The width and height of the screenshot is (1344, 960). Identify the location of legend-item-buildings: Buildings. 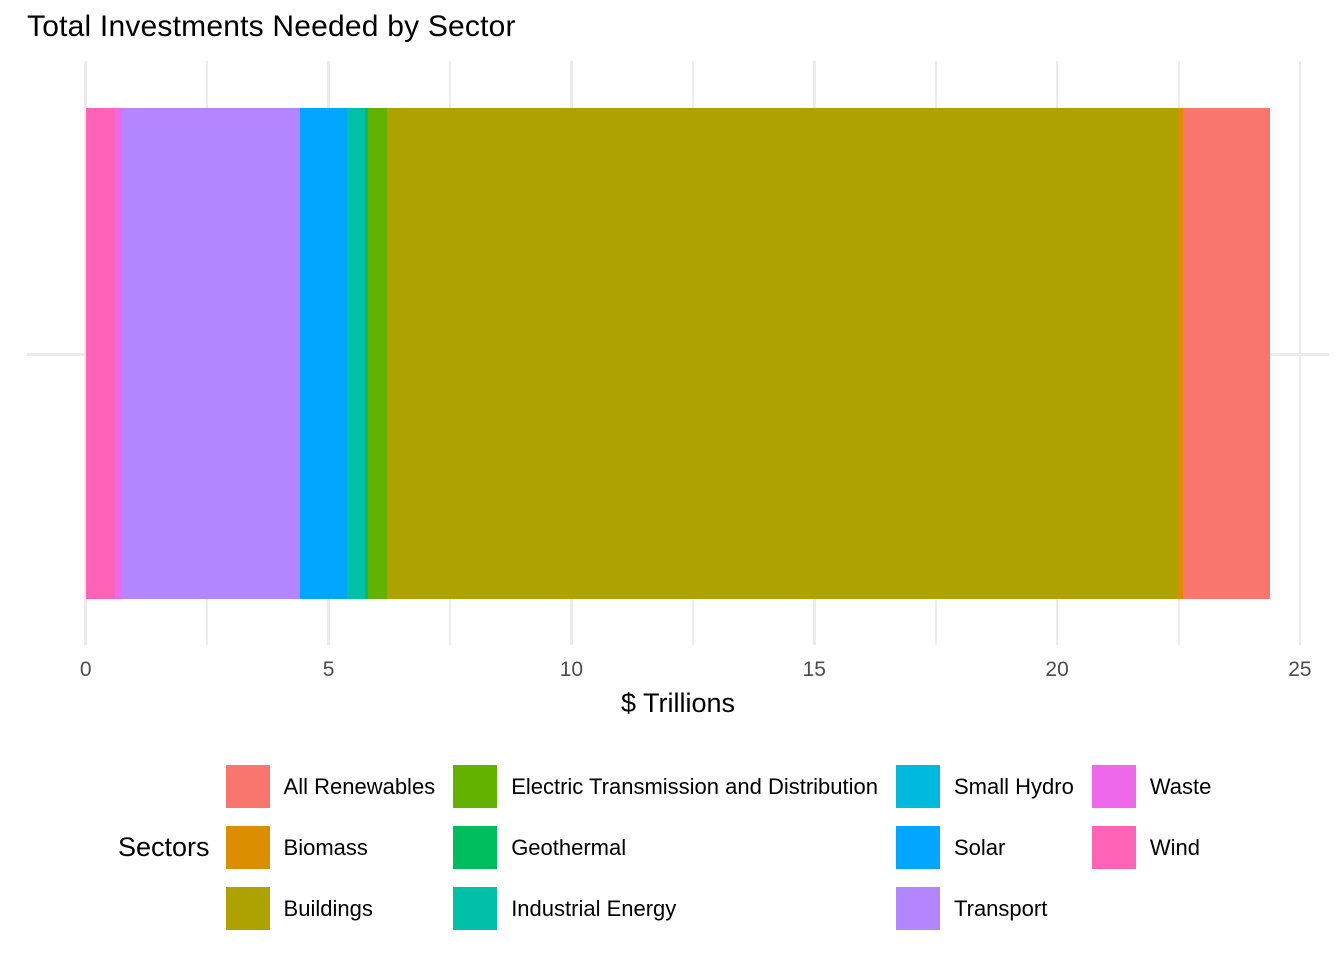
(330, 908).